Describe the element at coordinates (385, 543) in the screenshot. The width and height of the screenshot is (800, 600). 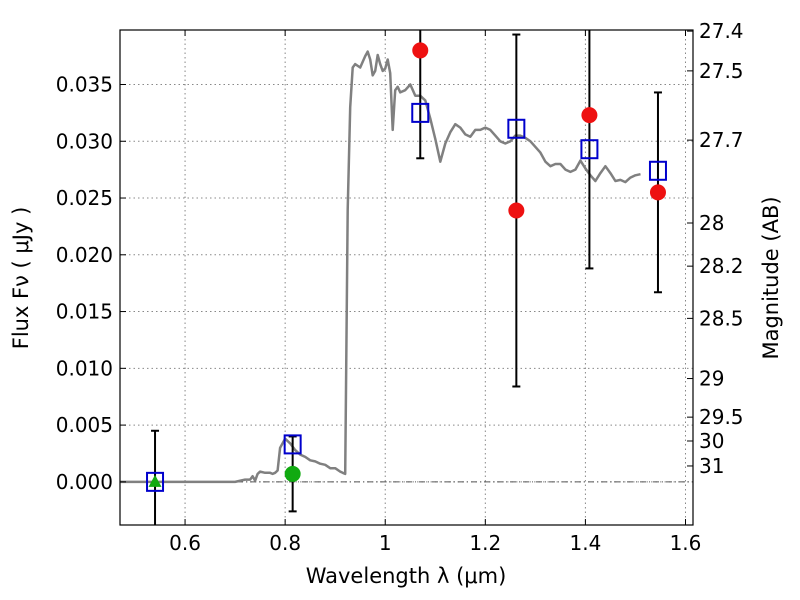
I see `x-tick-label: 1` at that location.